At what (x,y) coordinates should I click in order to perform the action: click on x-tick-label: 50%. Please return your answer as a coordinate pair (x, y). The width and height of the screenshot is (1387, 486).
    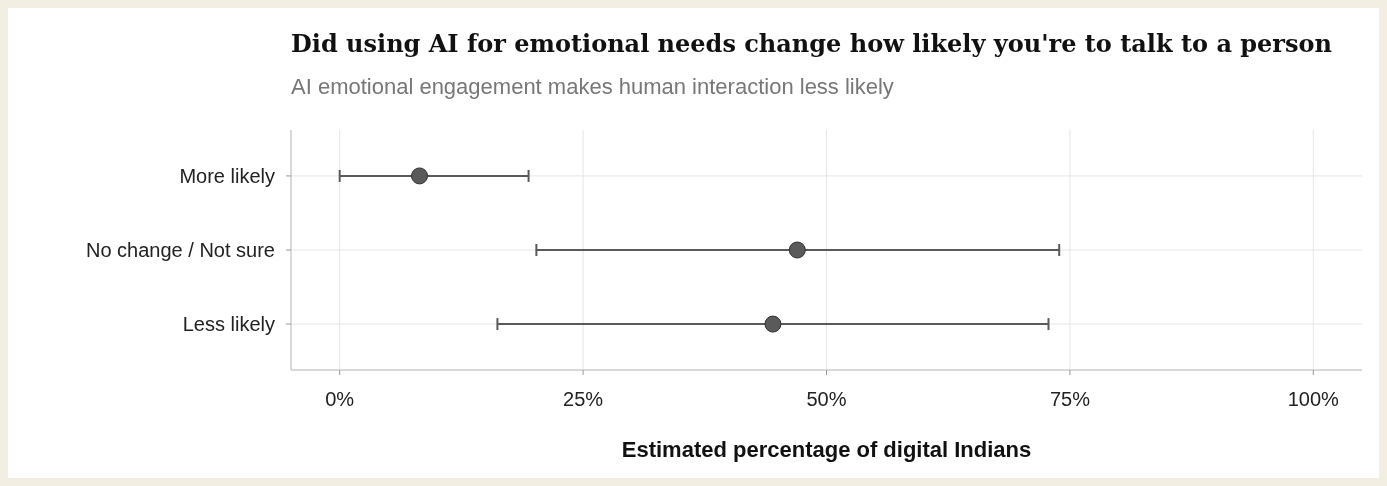
    Looking at the image, I should click on (826, 399).